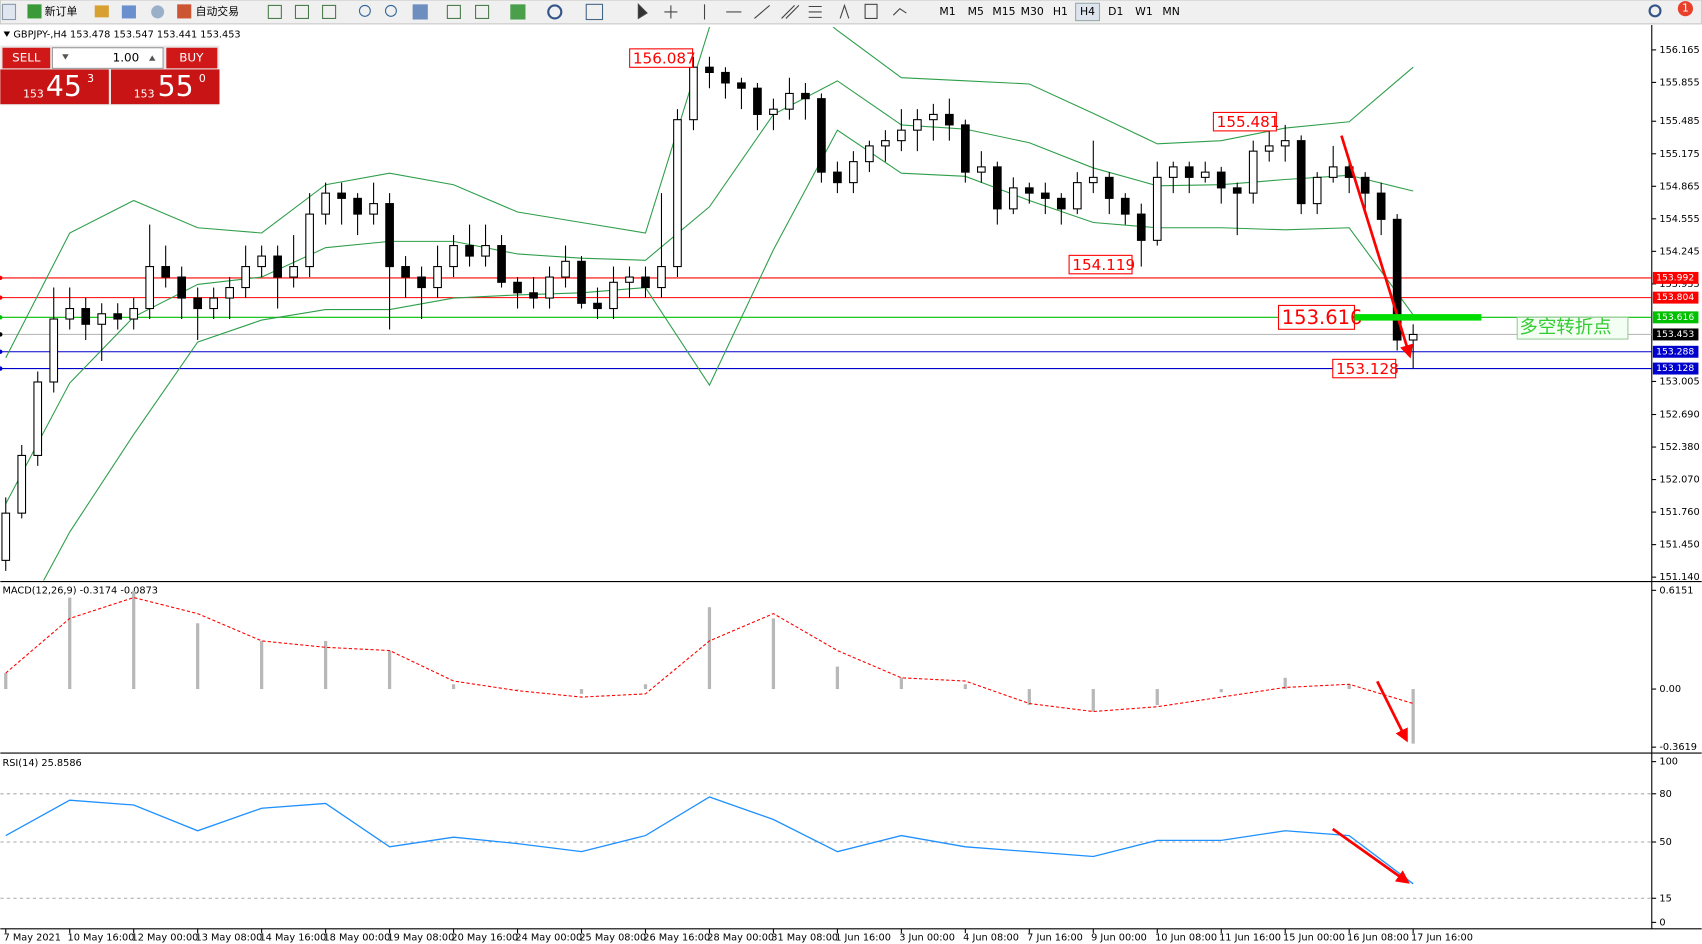 The height and width of the screenshot is (944, 1702). What do you see at coordinates (1679, 121) in the screenshot?
I see `y-tick-label: 155.485` at bounding box center [1679, 121].